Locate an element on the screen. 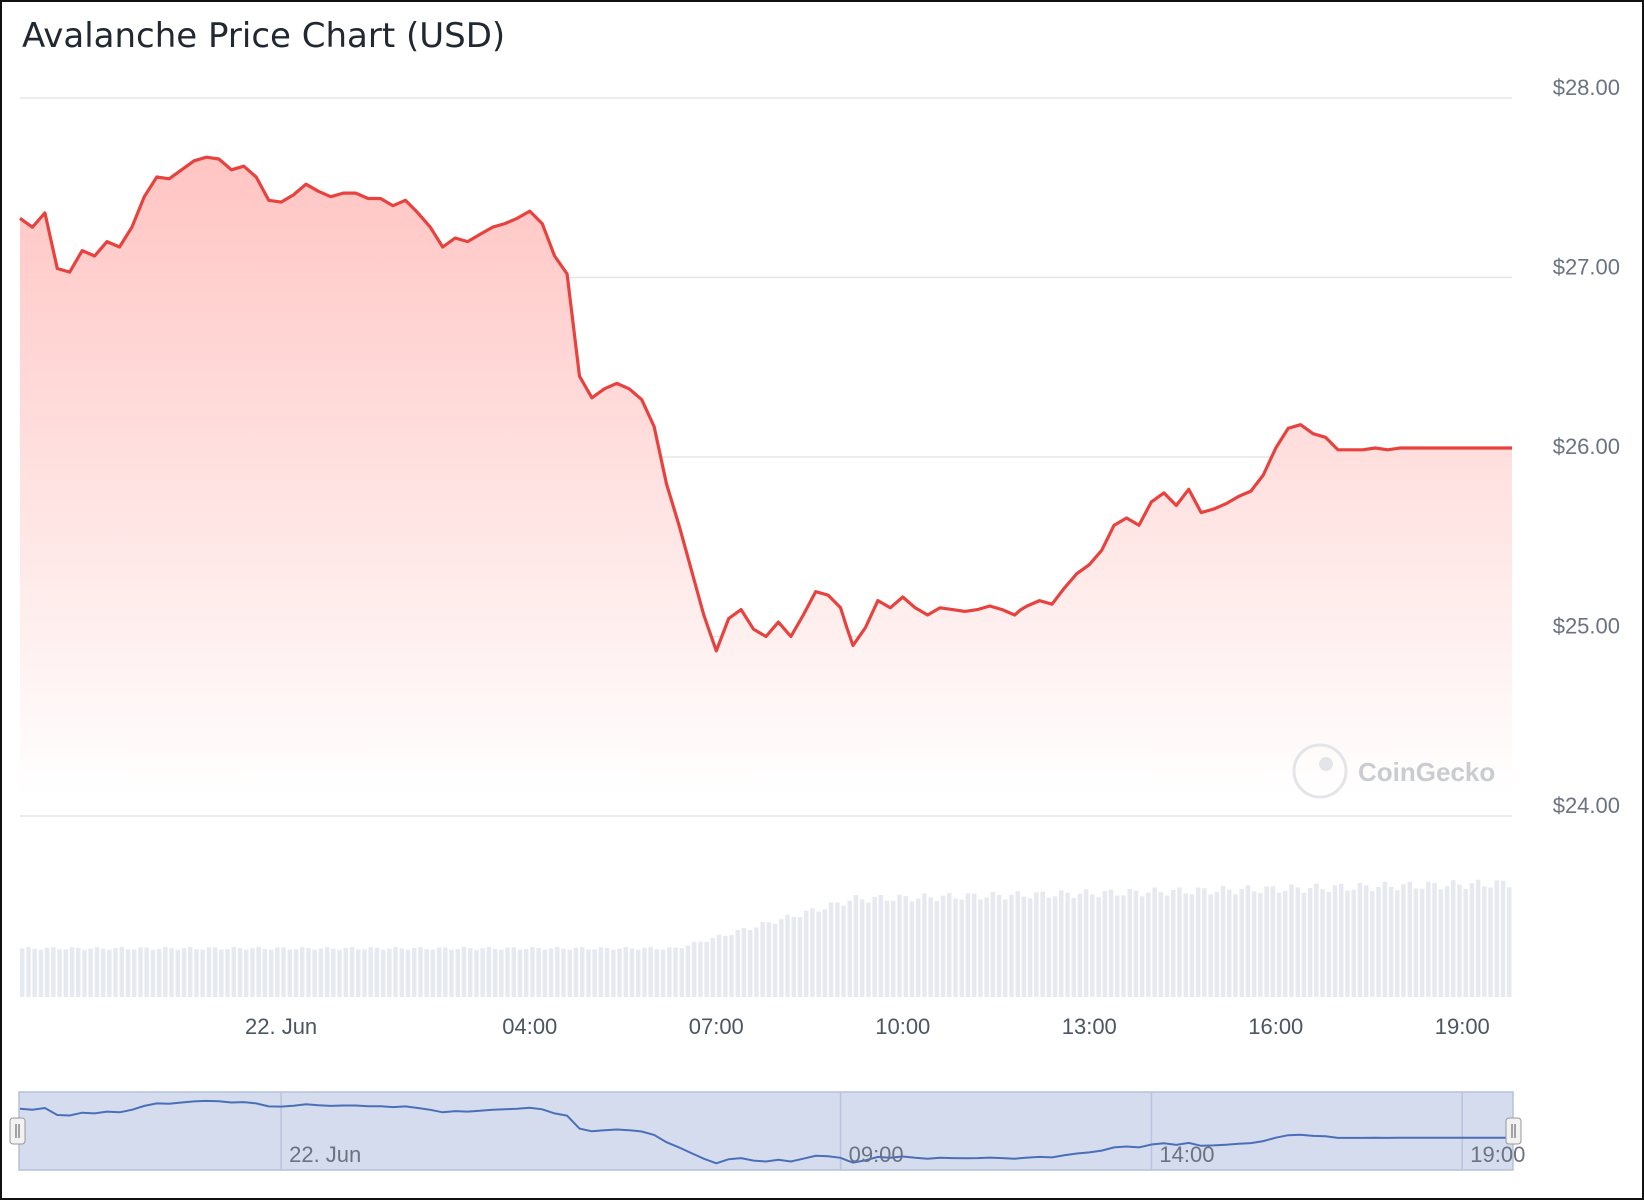  y-tick-label: $26.00 is located at coordinates (1586, 446).